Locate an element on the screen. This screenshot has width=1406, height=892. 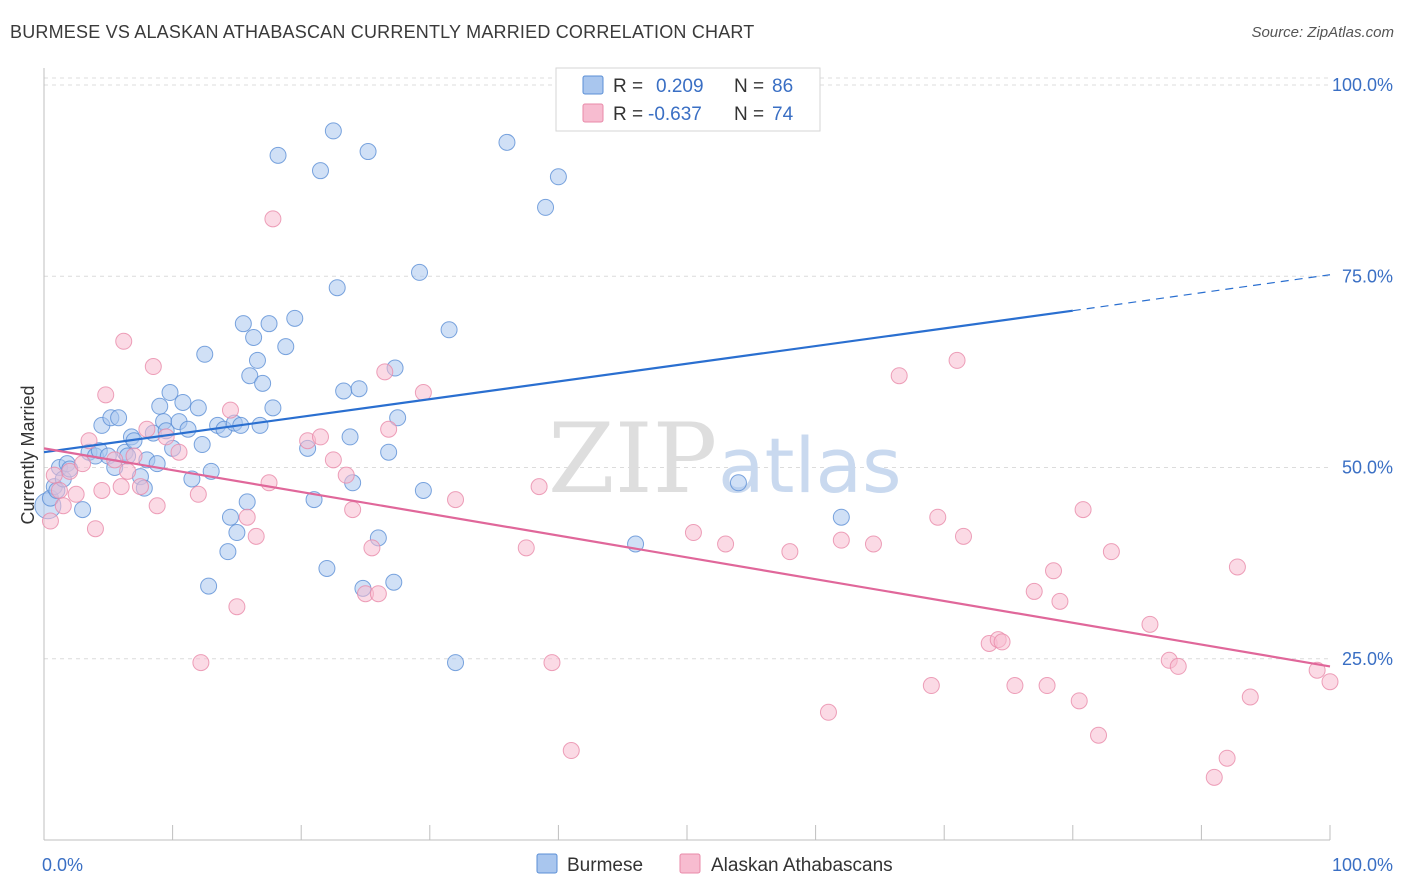
x-axis-tick-labels: 0.0% 100.0% is located at coordinates (717, 865).